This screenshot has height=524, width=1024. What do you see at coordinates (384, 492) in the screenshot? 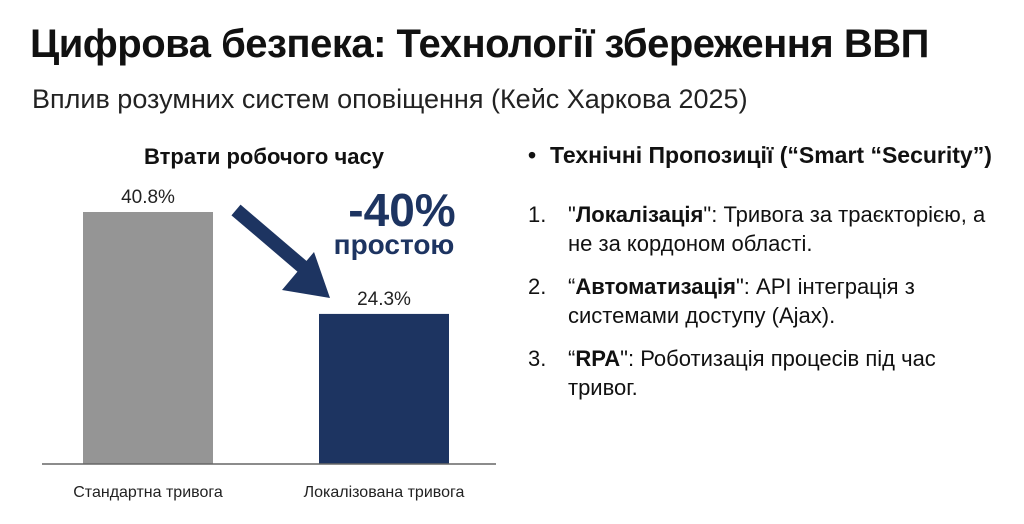
I see `category-label: Локалізована тривога` at bounding box center [384, 492].